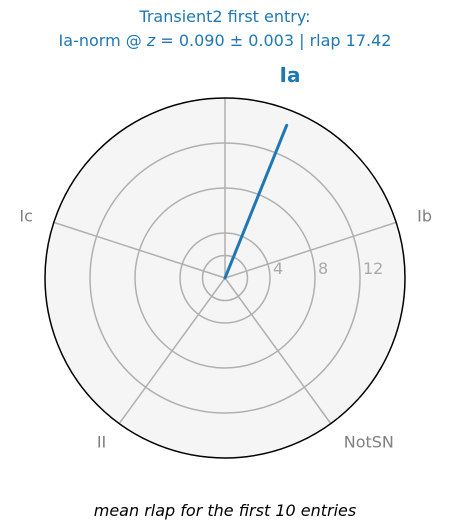  What do you see at coordinates (310, 250) in the screenshot?
I see `spoke-ib` at bounding box center [310, 250].